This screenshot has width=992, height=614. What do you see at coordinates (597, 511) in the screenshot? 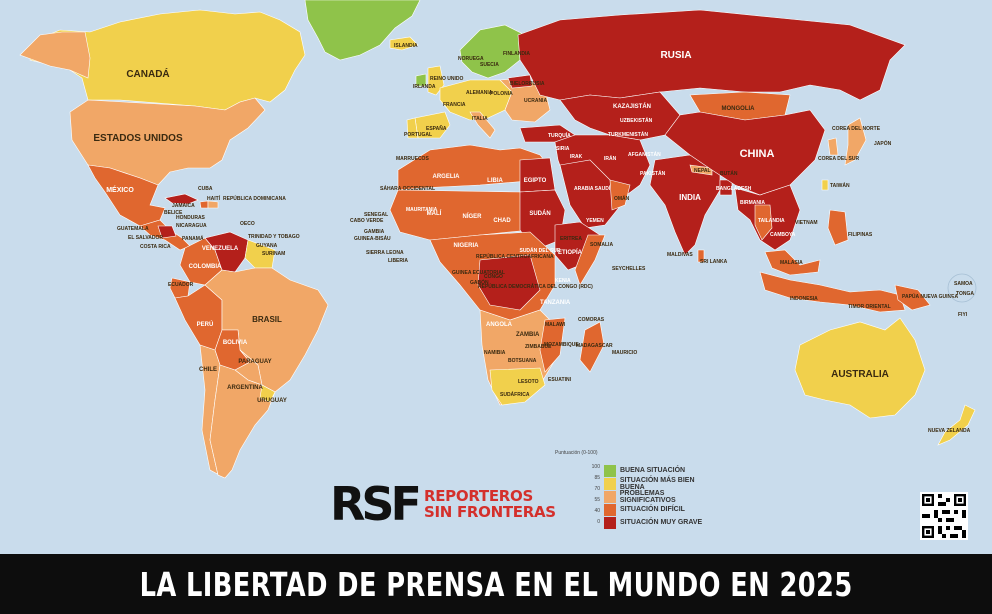
I see `legend-scale-value: 40` at bounding box center [597, 511].